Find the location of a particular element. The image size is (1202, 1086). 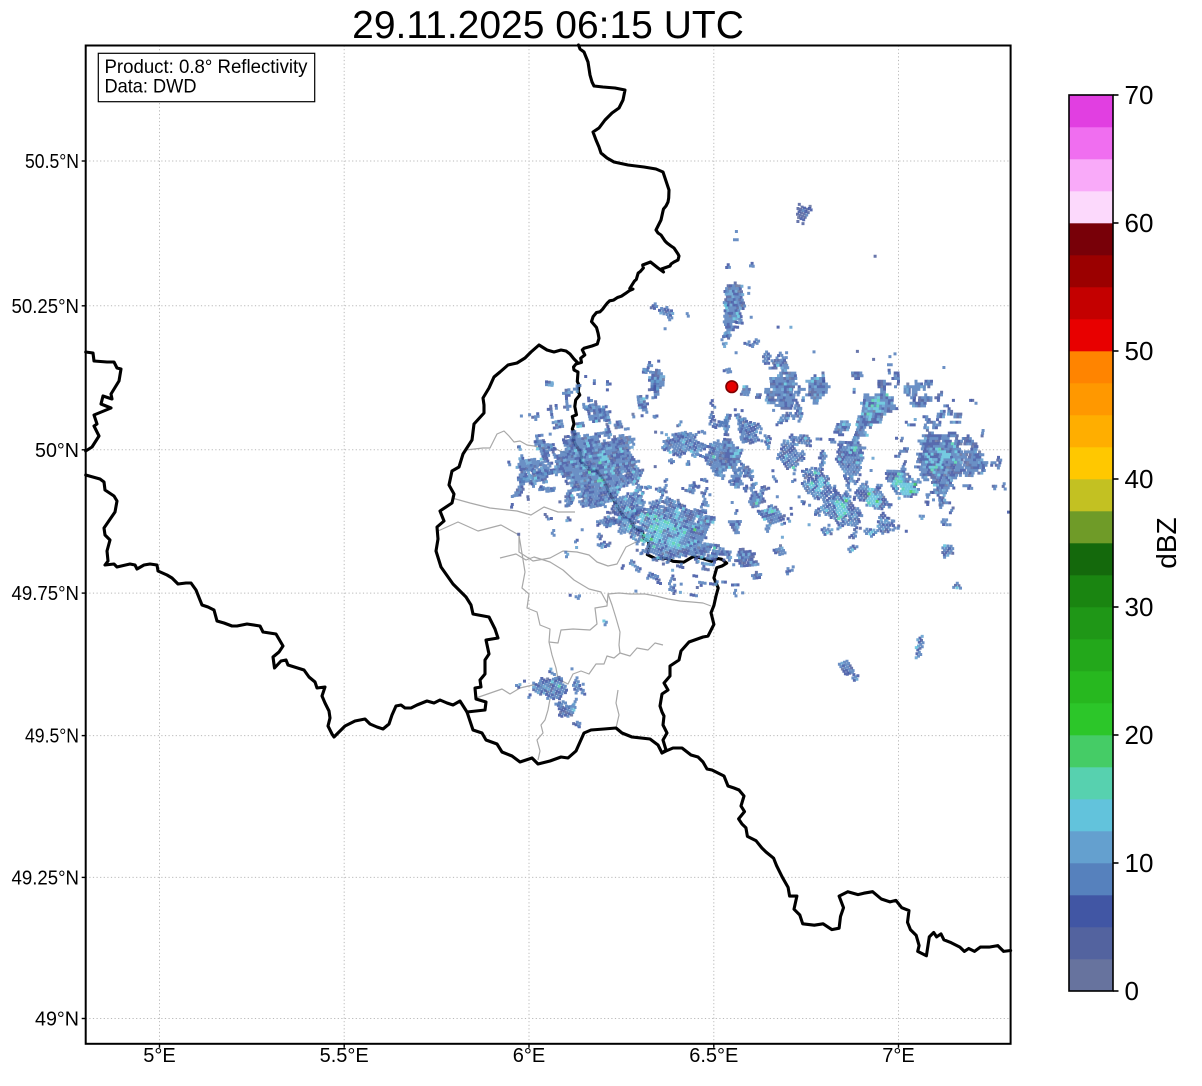

svg-text: Product: 0.8° Reflectivity is located at coordinates (206, 67).